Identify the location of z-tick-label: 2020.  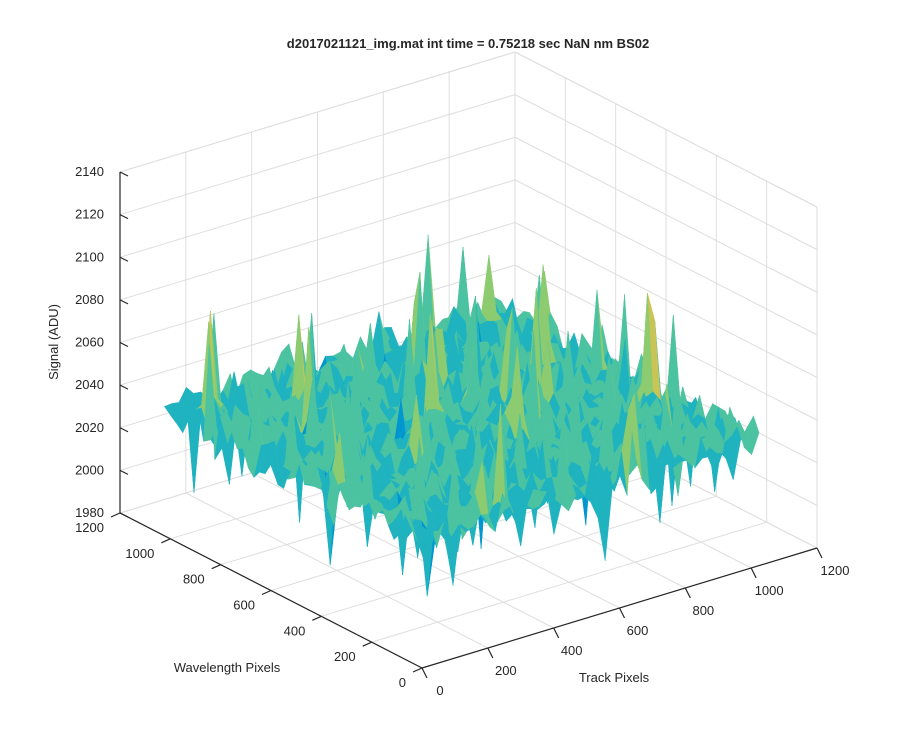
(89, 427).